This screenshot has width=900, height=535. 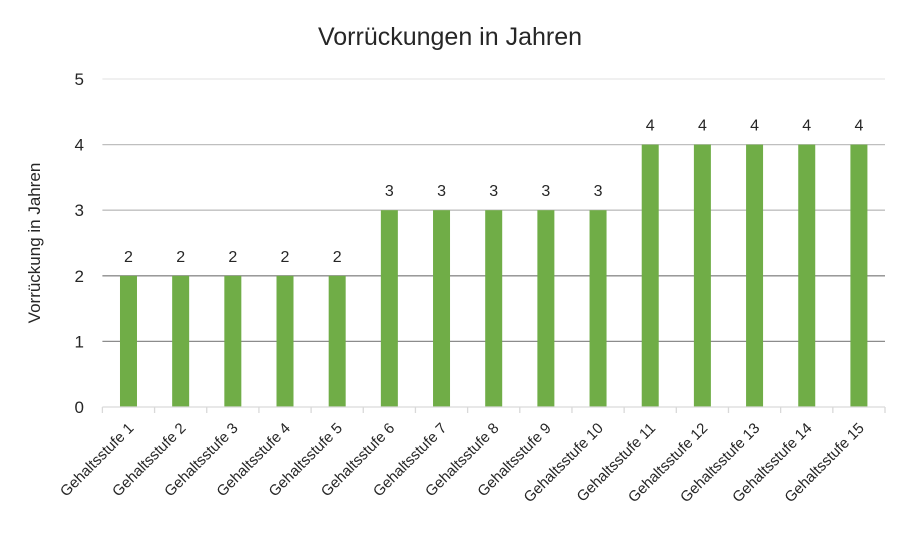 What do you see at coordinates (79, 341) in the screenshot?
I see `y-tick-label: 1` at bounding box center [79, 341].